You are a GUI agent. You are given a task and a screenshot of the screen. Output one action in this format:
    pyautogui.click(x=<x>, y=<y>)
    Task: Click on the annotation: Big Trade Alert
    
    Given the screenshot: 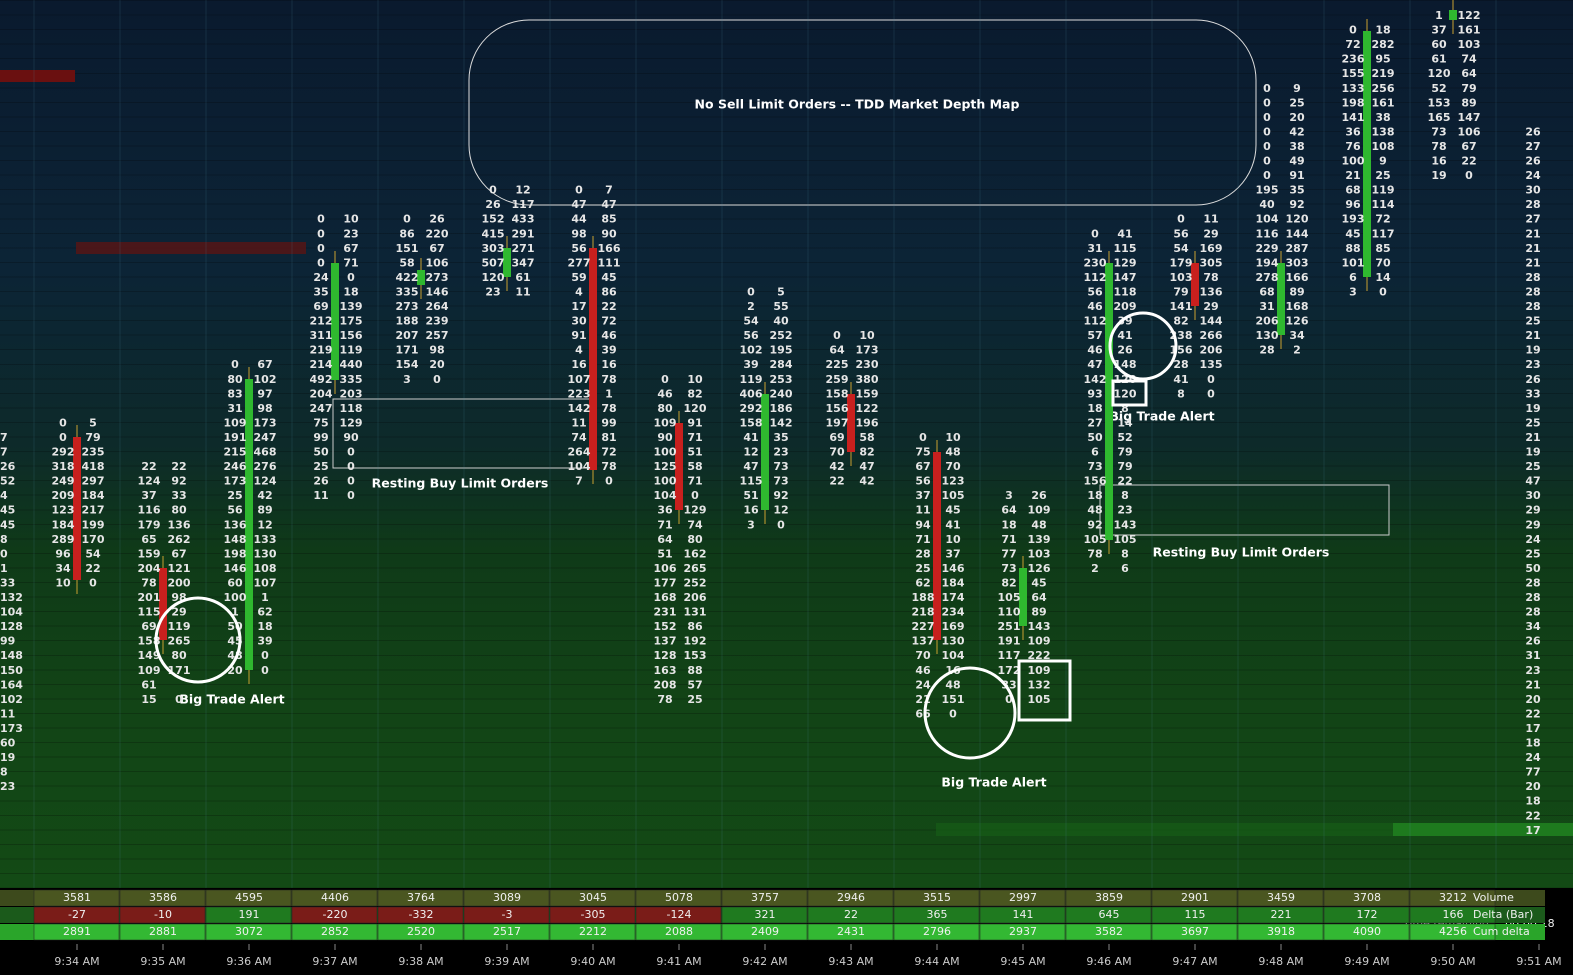 What is the action you would take?
    pyautogui.click(x=231, y=699)
    